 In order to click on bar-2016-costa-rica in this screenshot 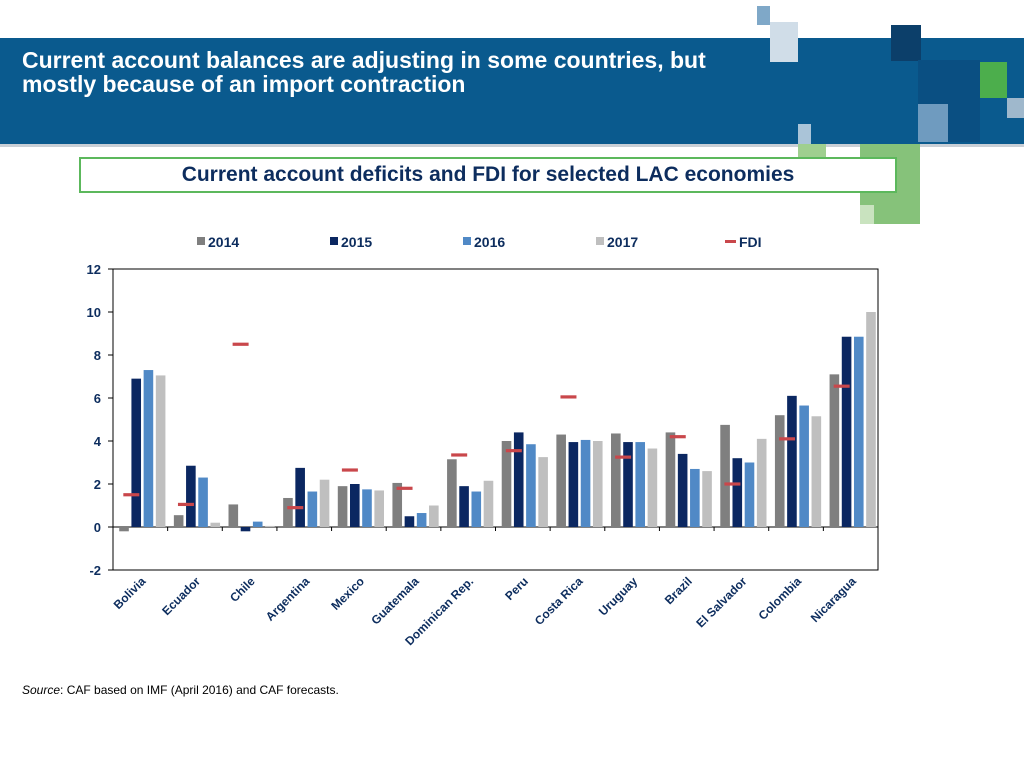, I will do `click(585, 483)`.